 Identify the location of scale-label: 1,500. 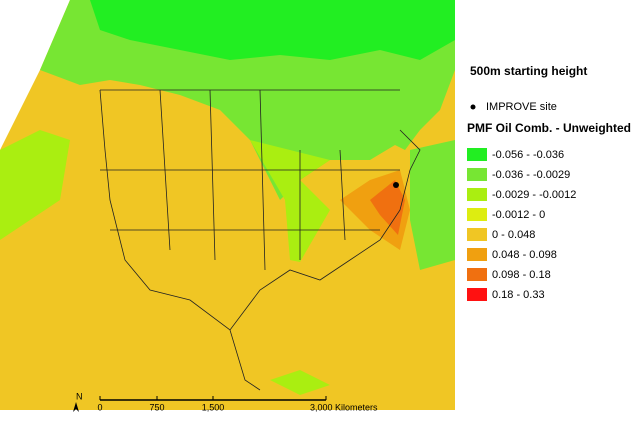
(213, 407).